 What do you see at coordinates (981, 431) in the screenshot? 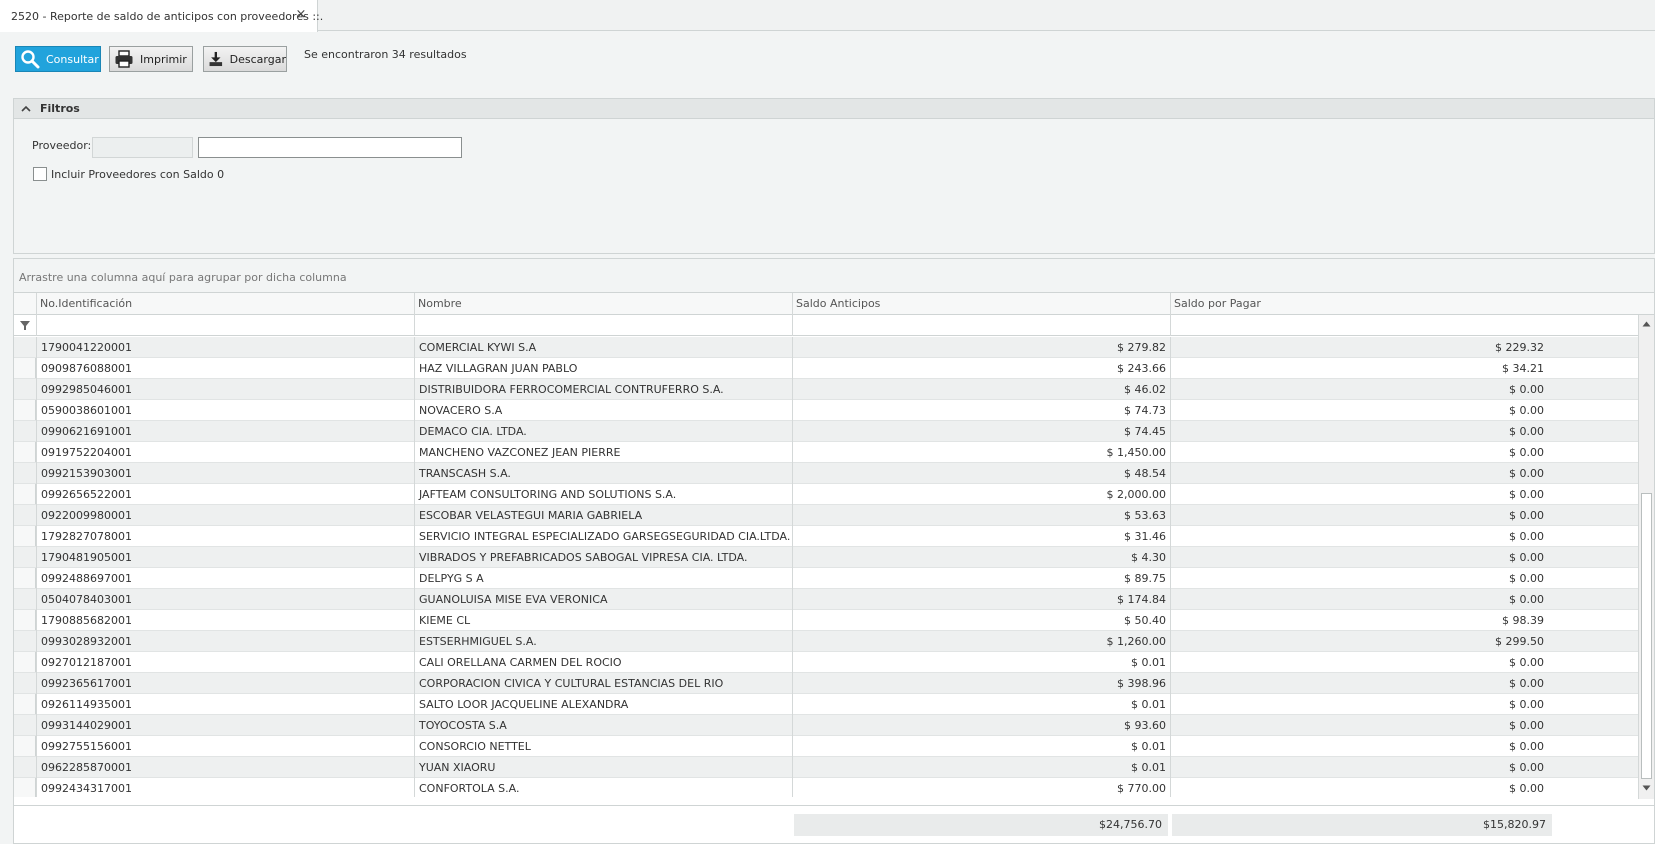
I see `cell-saldo-anticipos: $ 74.45` at bounding box center [981, 431].